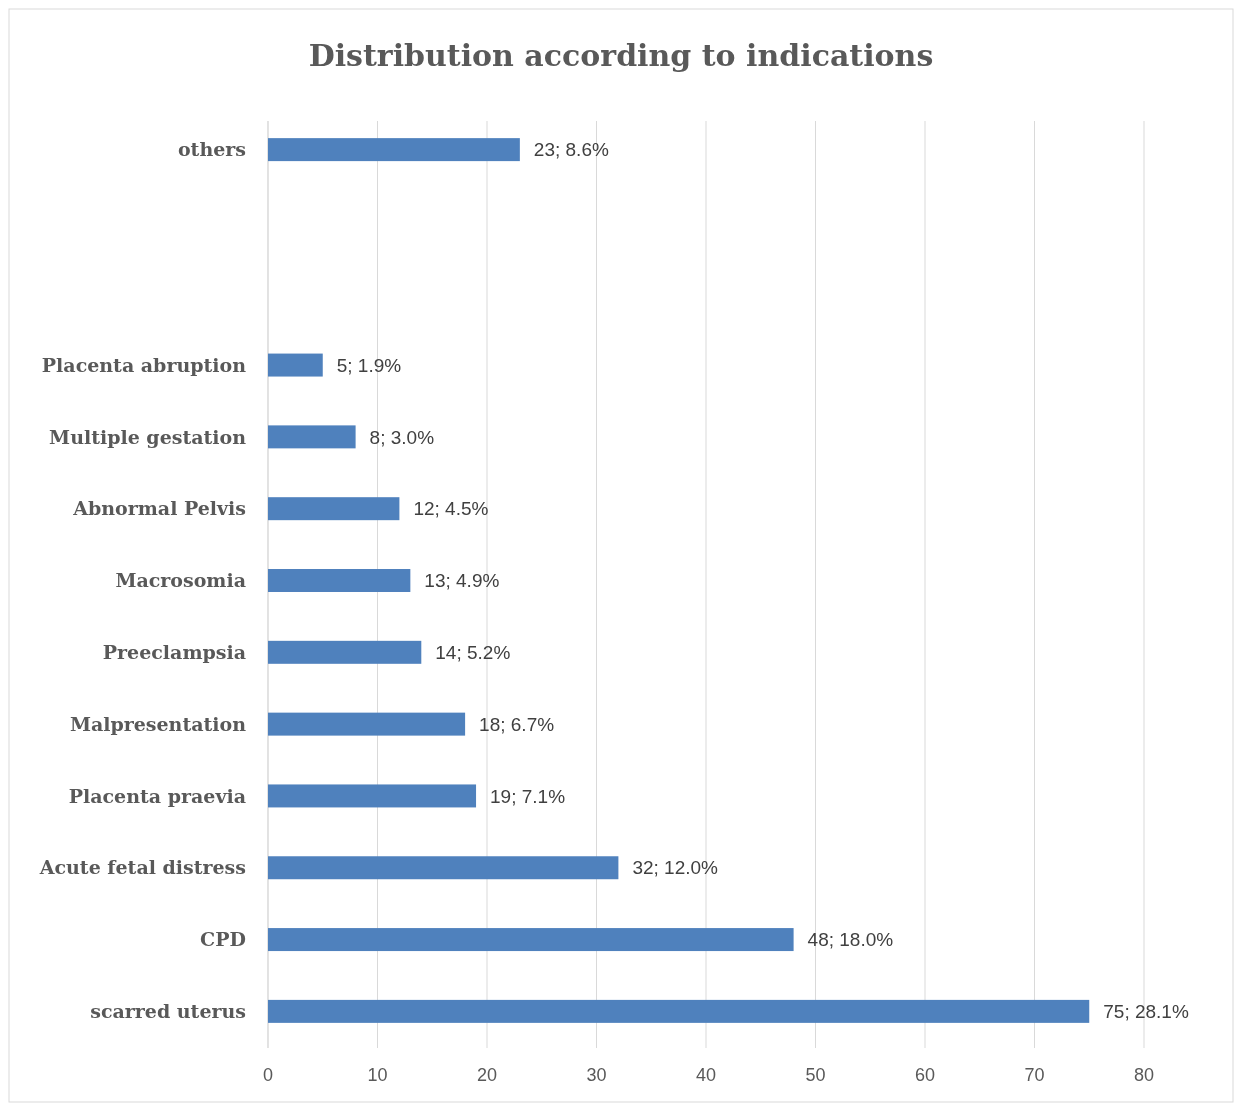 The image size is (1242, 1111). Describe the element at coordinates (180, 580) in the screenshot. I see `y-tick-label: Macrosomia` at that location.